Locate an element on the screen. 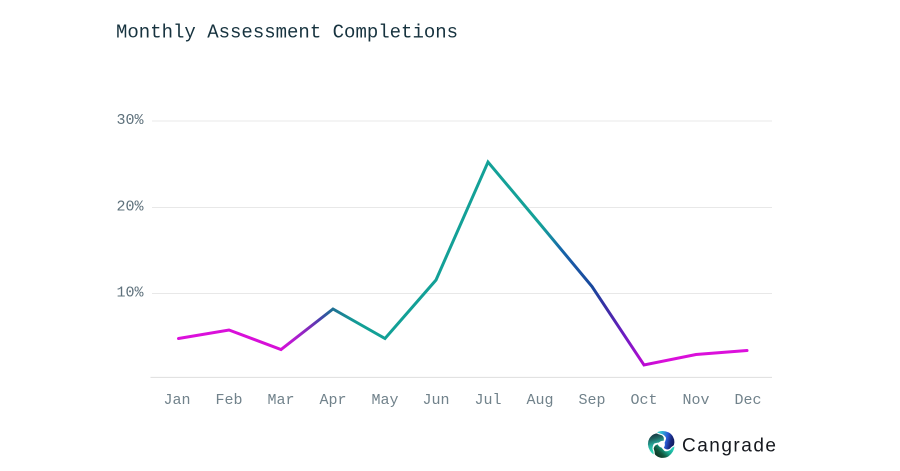 The height and width of the screenshot is (471, 900). svg-text: 10% is located at coordinates (130, 292).